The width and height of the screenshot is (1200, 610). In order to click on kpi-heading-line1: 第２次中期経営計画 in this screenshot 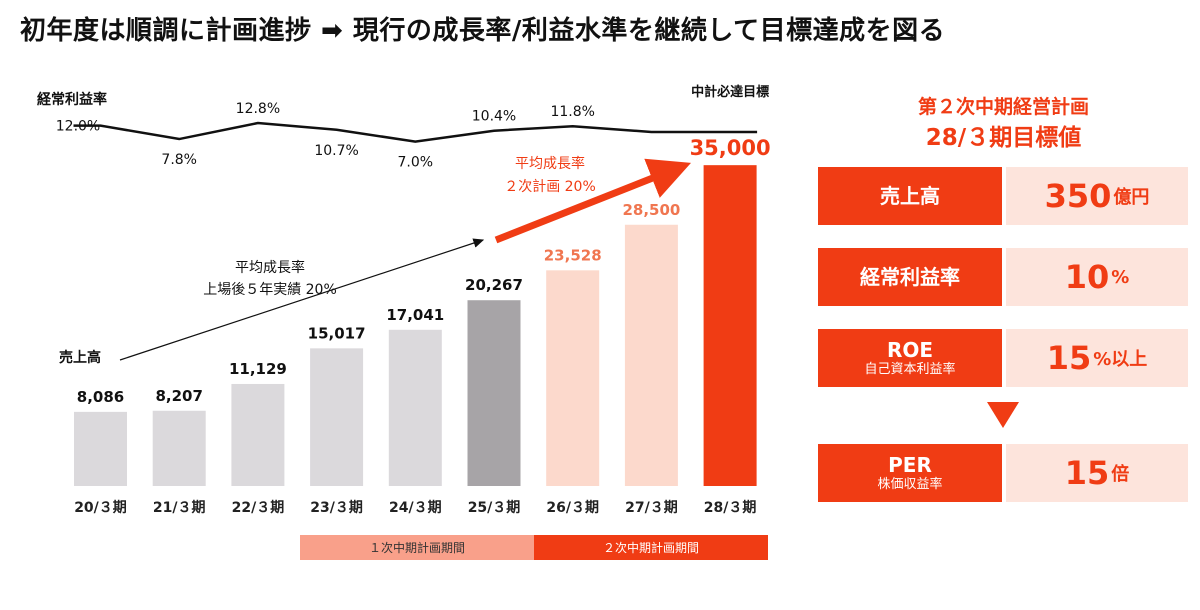, I will do `click(1003, 107)`.